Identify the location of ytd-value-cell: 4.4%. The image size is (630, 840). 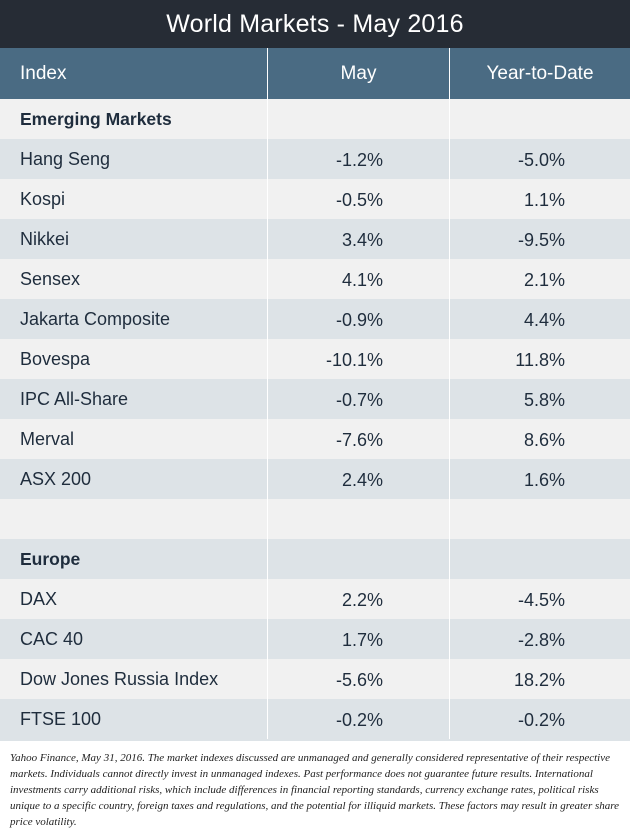
(539, 319).